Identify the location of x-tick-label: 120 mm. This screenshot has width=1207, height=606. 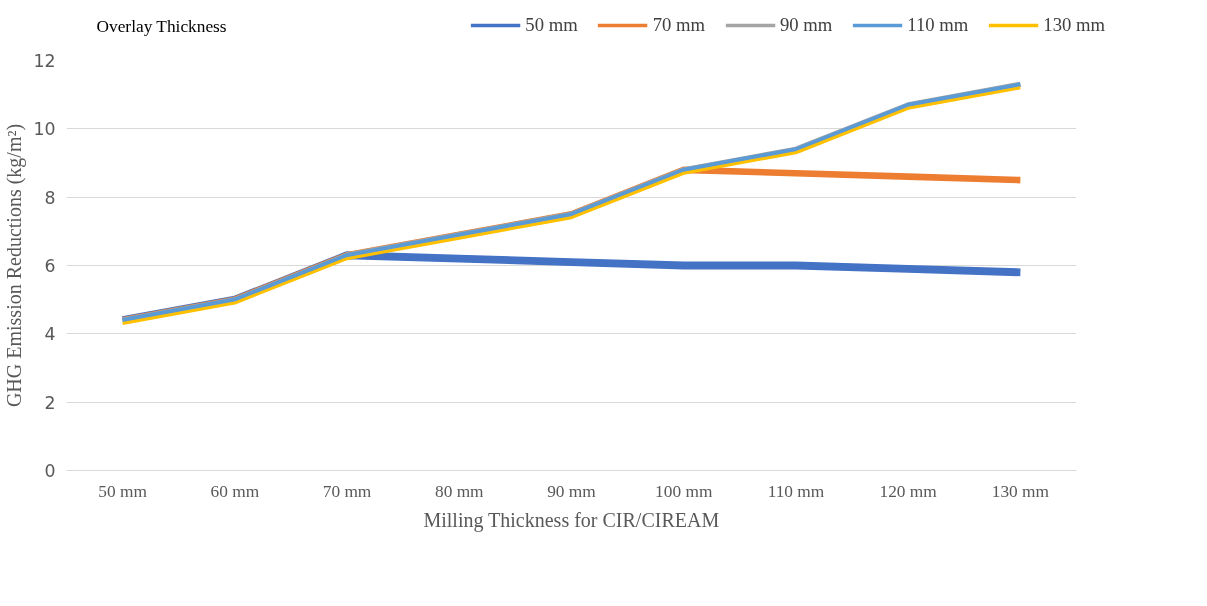
(908, 491).